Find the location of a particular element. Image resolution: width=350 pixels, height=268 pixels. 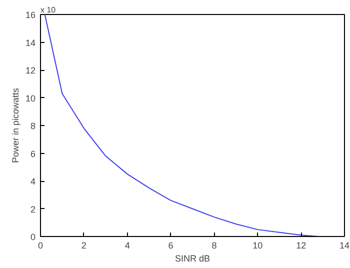

text: x 10 is located at coordinates (48, 10).